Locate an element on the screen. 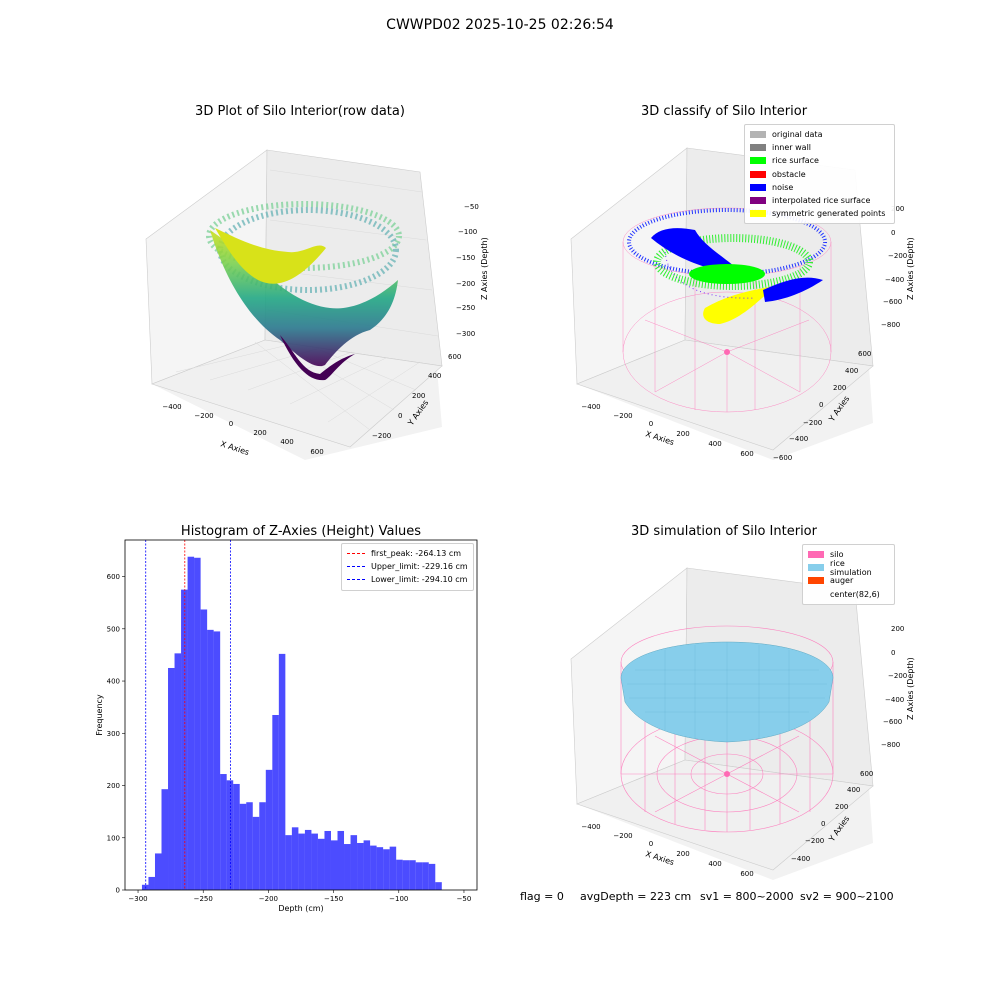 This screenshot has width=1000, height=1000. legend-item-auger: auger is located at coordinates (848, 580).